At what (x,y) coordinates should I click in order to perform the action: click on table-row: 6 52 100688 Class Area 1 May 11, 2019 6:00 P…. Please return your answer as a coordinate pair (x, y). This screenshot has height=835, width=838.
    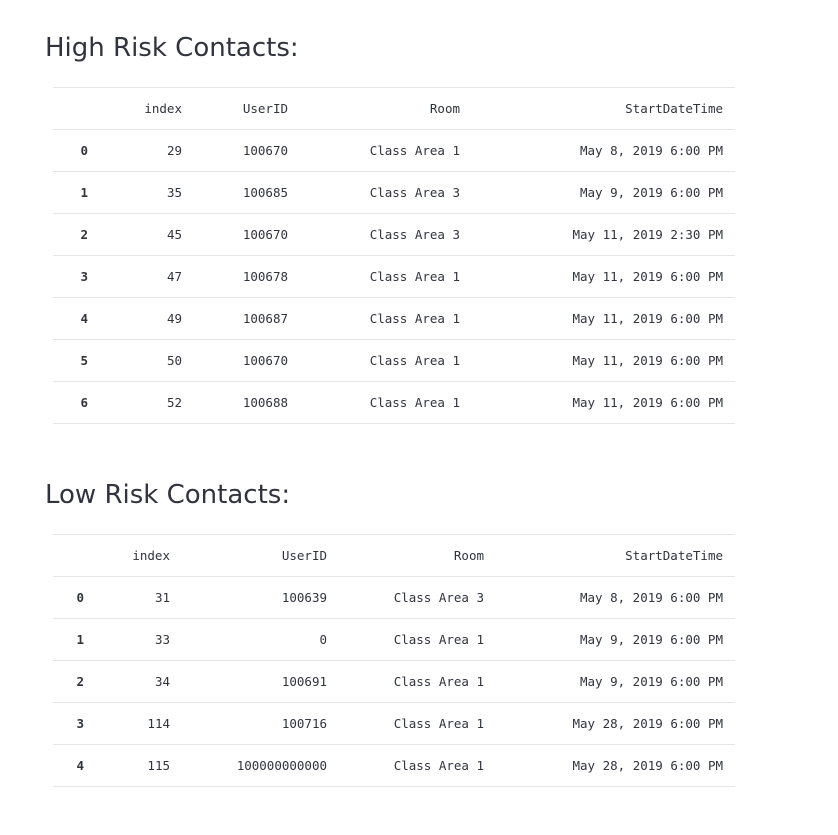
    Looking at the image, I should click on (394, 402).